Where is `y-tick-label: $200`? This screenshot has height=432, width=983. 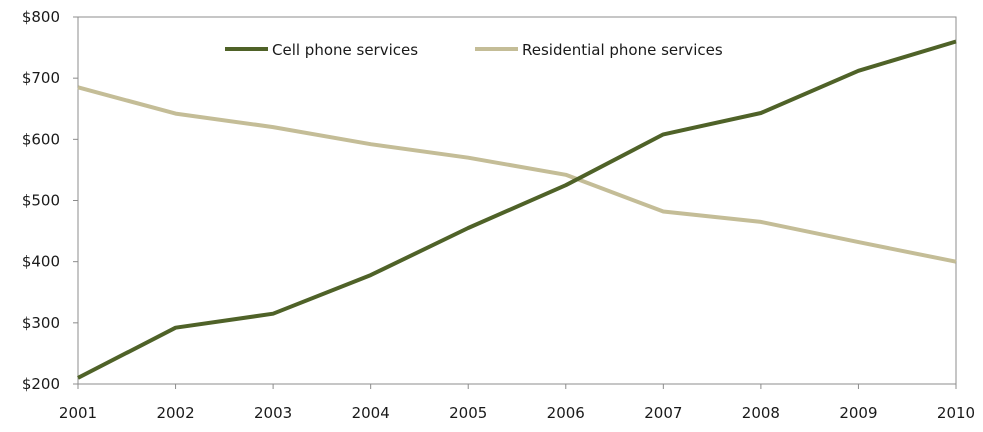
y-tick-label: $200 is located at coordinates (41, 384).